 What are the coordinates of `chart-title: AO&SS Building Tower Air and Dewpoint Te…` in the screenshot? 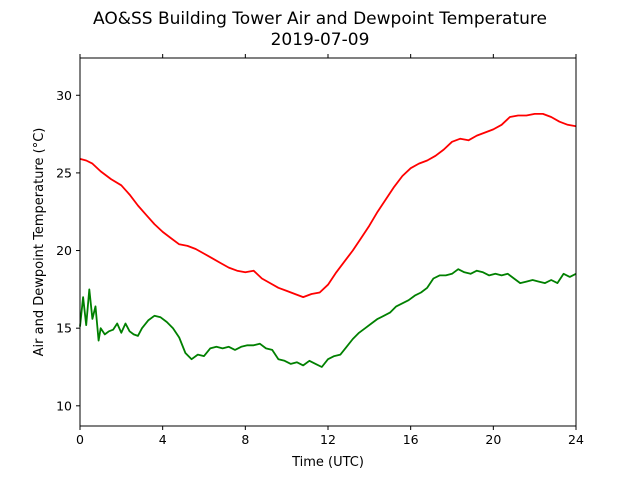 It's located at (320, 19).